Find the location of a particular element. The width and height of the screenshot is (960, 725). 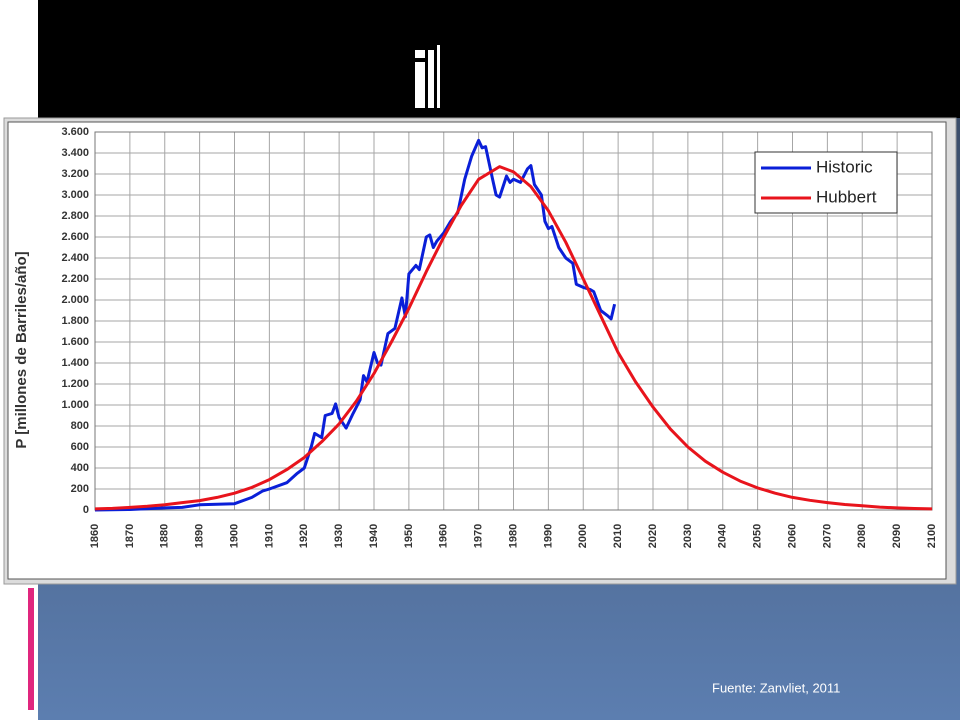

legend-label: Hubbert is located at coordinates (846, 196).